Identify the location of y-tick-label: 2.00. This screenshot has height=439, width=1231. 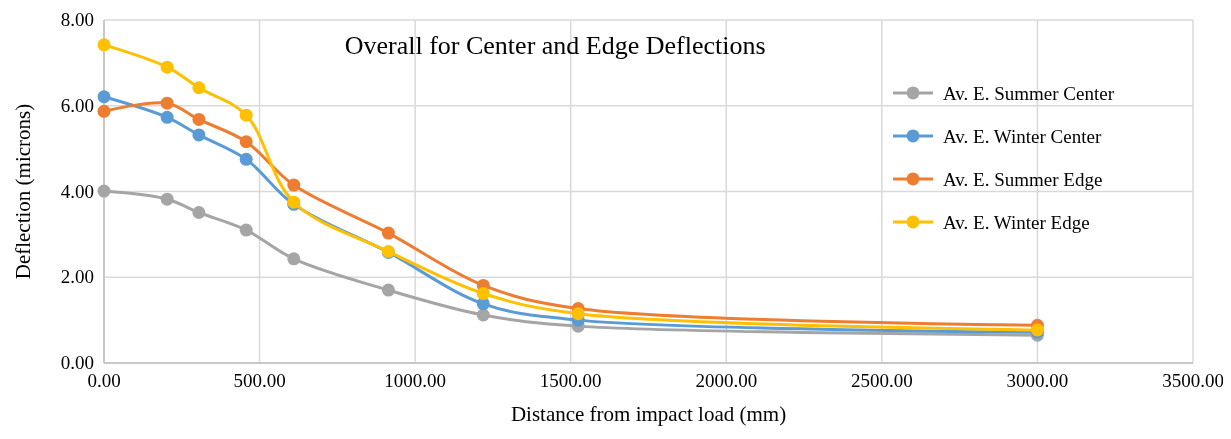
(77, 277).